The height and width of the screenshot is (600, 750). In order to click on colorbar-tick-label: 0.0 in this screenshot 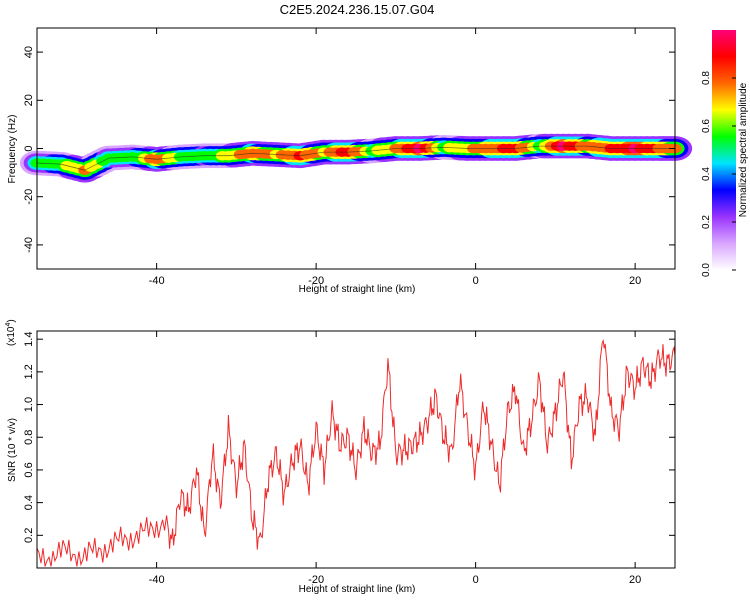, I will do `click(706, 270)`.